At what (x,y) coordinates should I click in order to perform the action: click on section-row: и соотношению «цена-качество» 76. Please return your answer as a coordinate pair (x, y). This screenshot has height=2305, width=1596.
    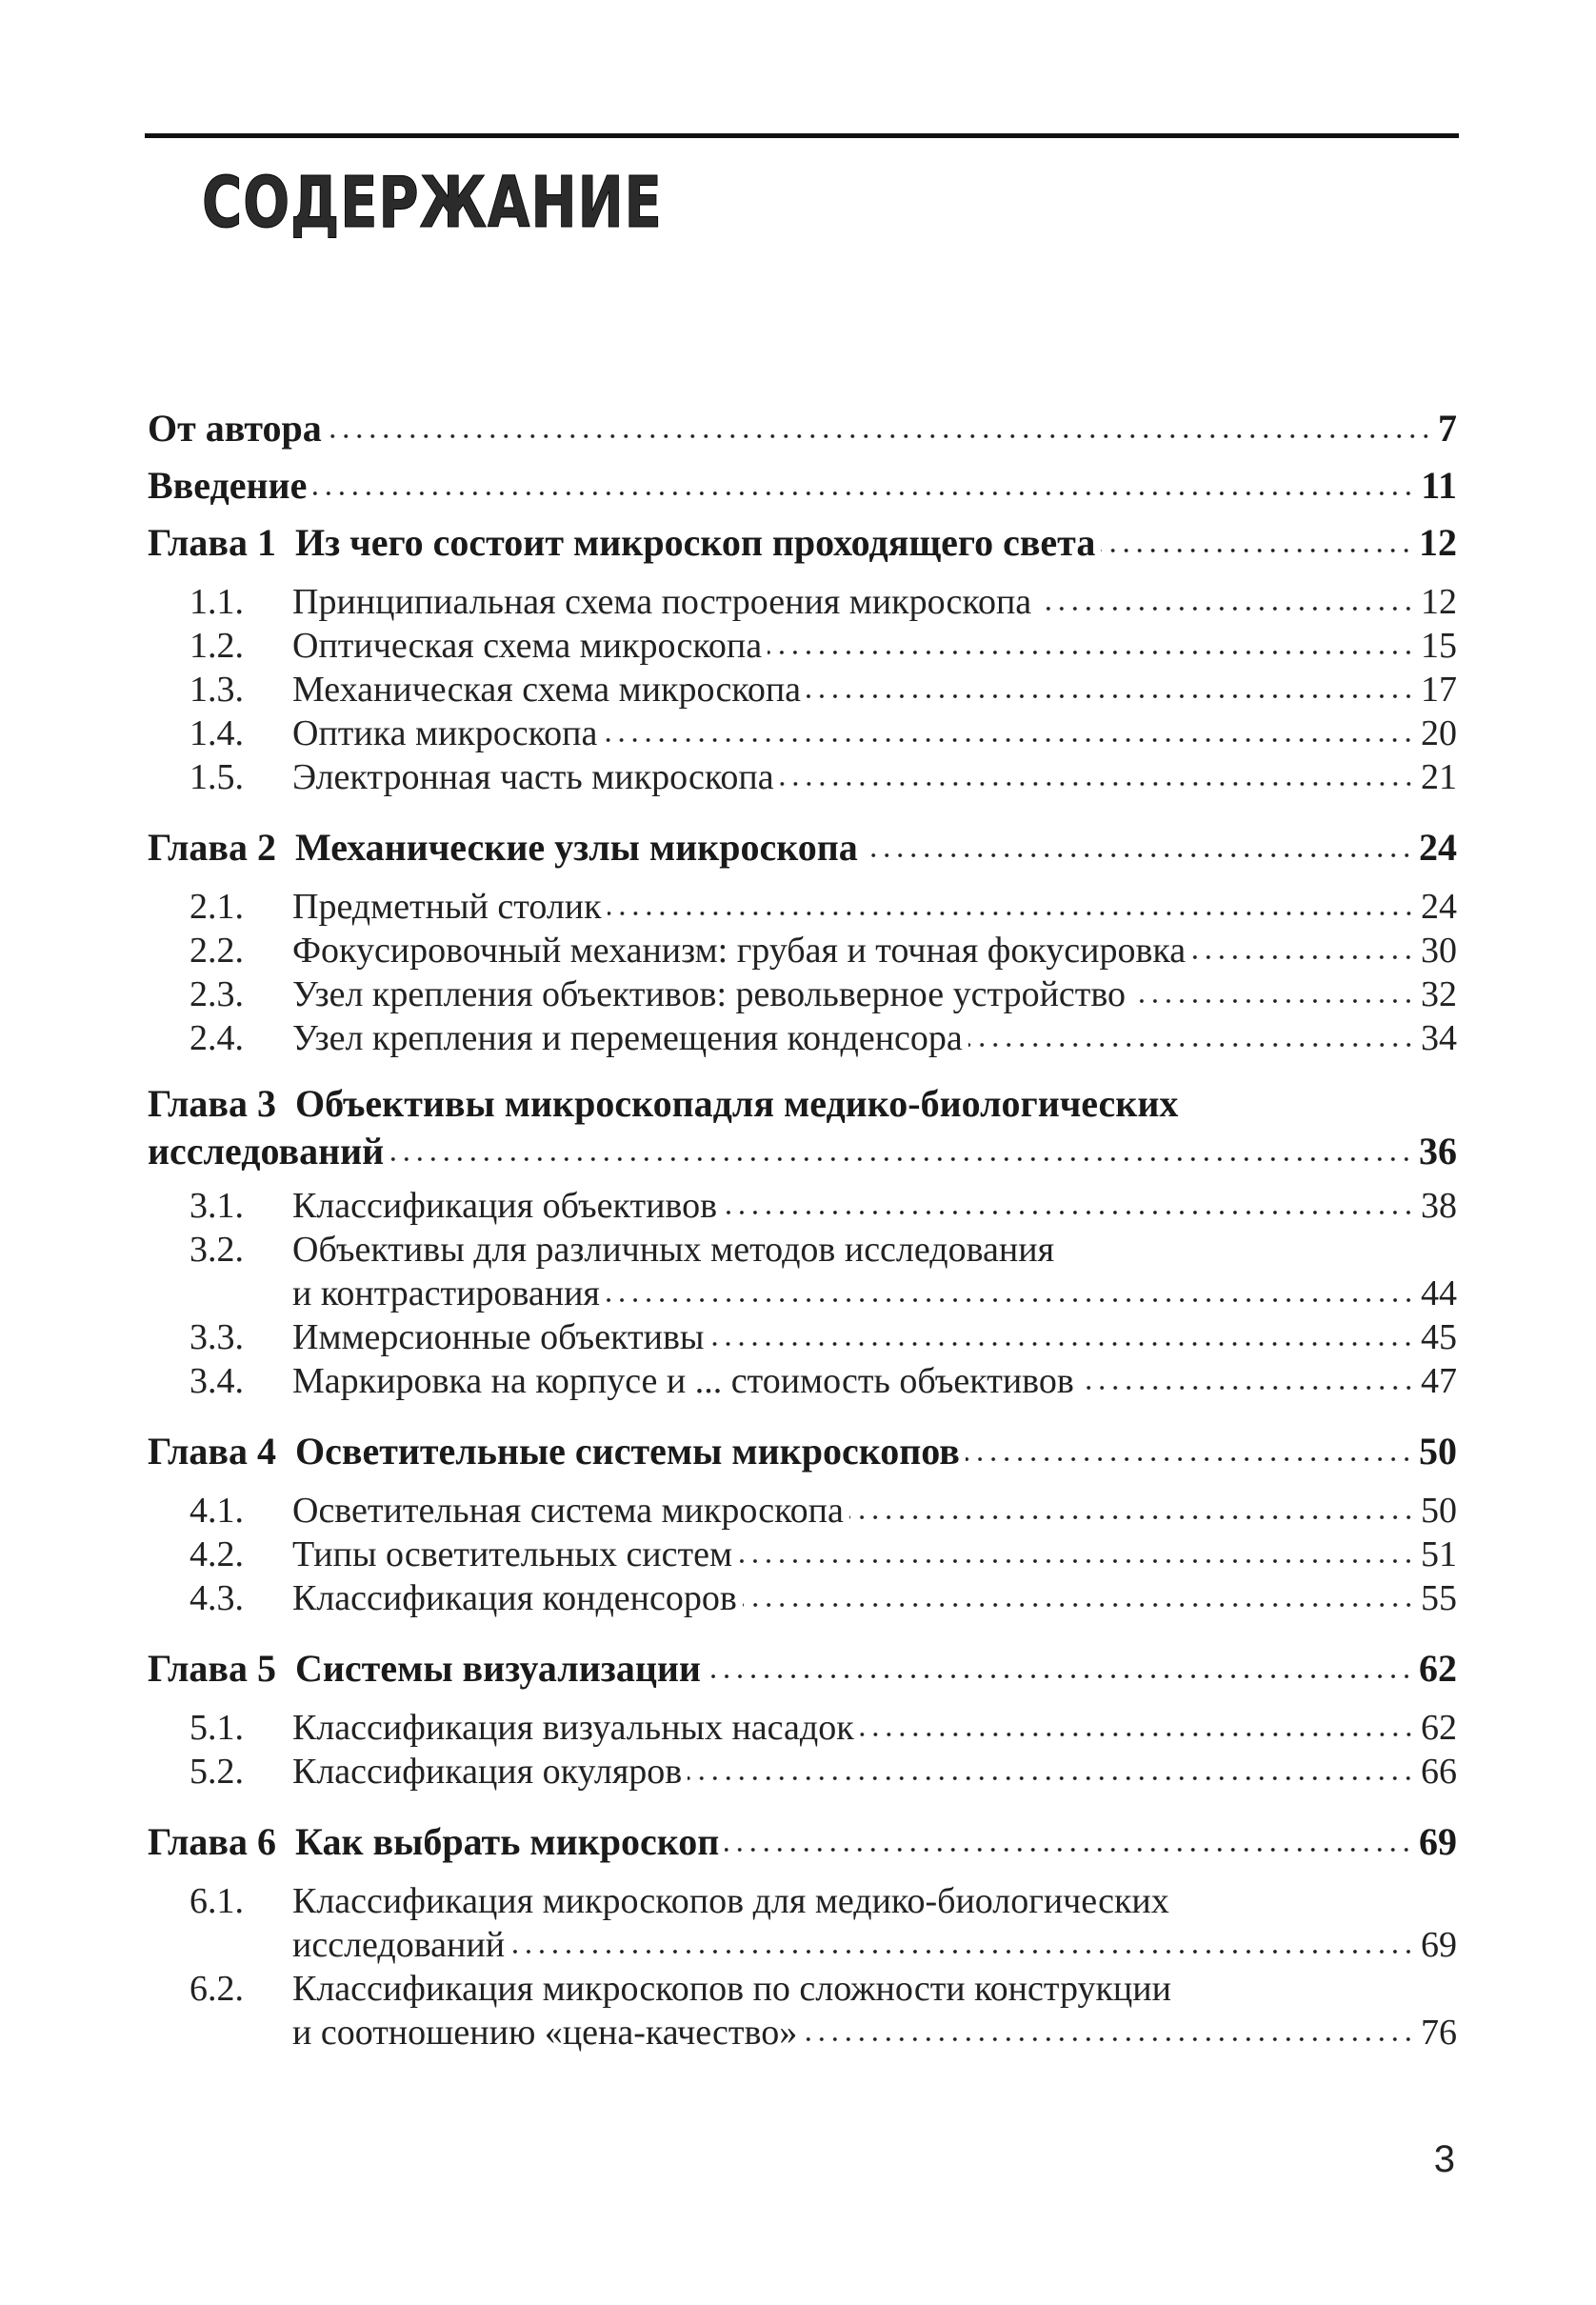
    Looking at the image, I should click on (802, 2033).